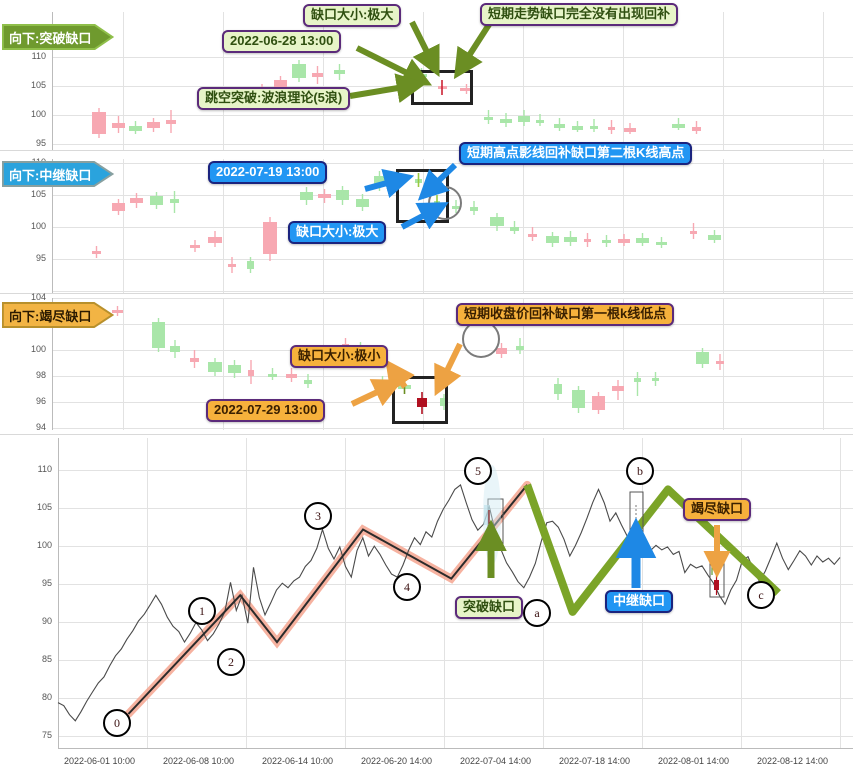 The width and height of the screenshot is (853, 778). What do you see at coordinates (298, 761) in the screenshot?
I see `x-tick-2: 2022-06-14 10:00` at bounding box center [298, 761].